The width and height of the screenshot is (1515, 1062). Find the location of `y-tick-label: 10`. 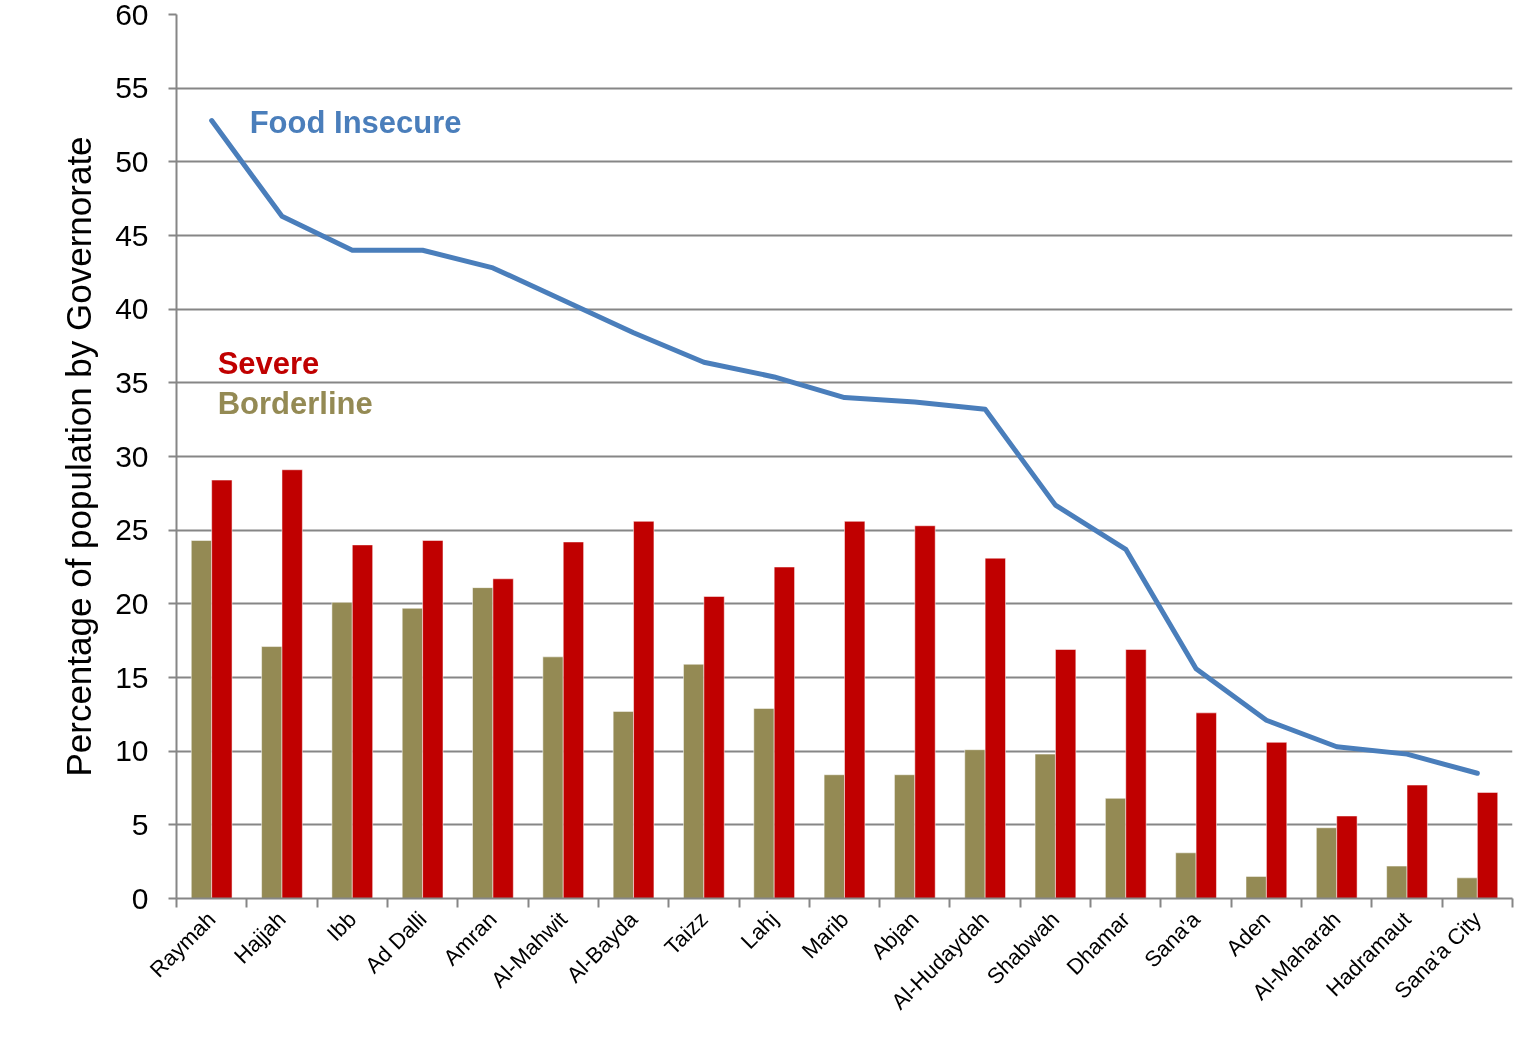

y-tick-label: 10 is located at coordinates (132, 751).